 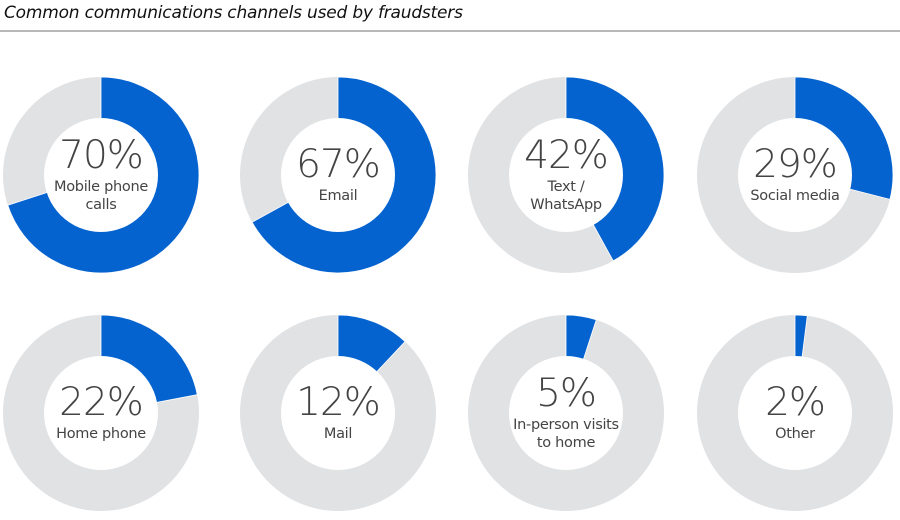 What do you see at coordinates (338, 402) in the screenshot?
I see `percent-value: 12%` at bounding box center [338, 402].